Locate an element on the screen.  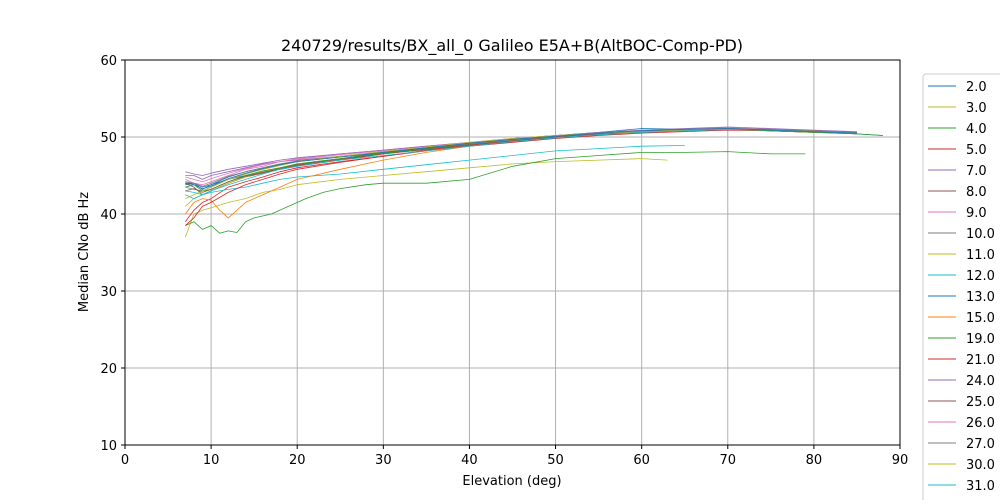
legend-label: 3.0 is located at coordinates (976, 108).